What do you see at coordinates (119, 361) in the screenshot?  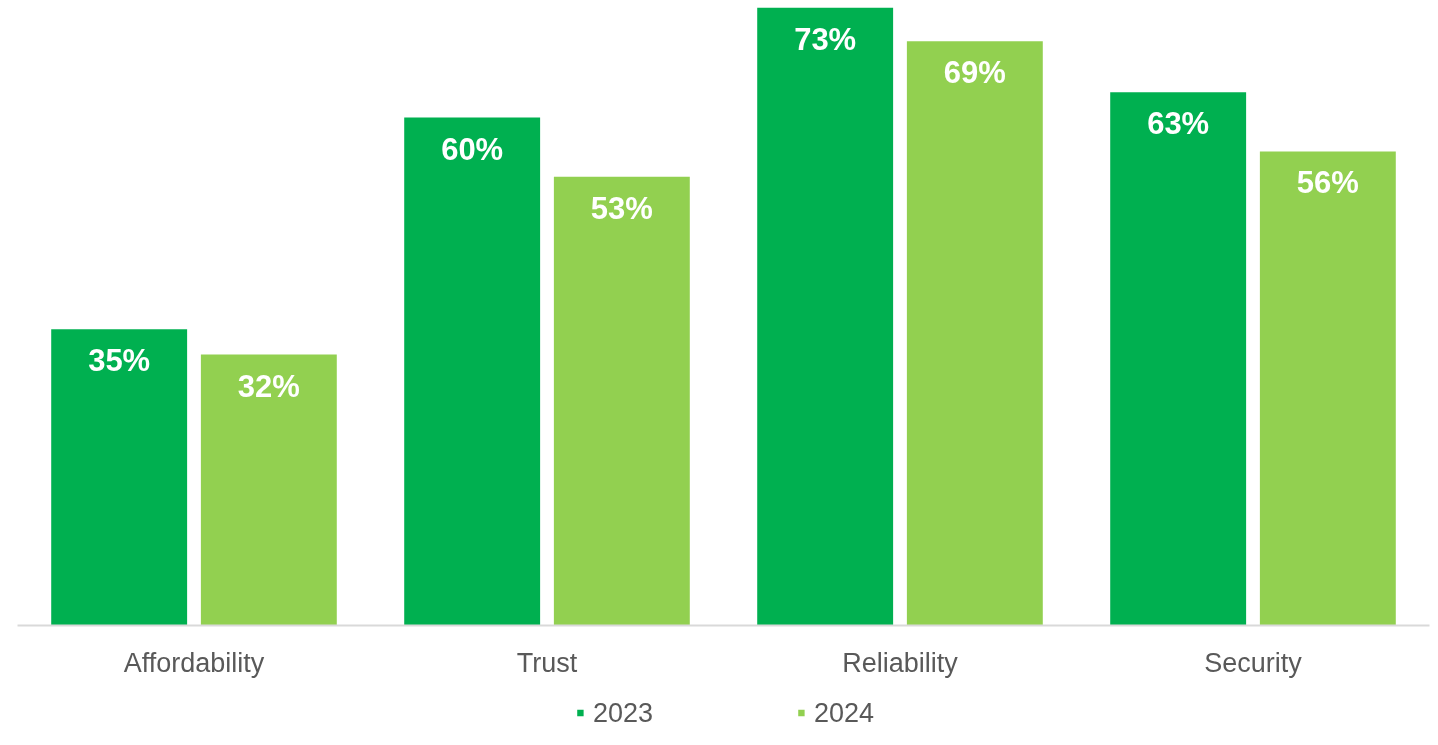 I see `data-label: 35%` at bounding box center [119, 361].